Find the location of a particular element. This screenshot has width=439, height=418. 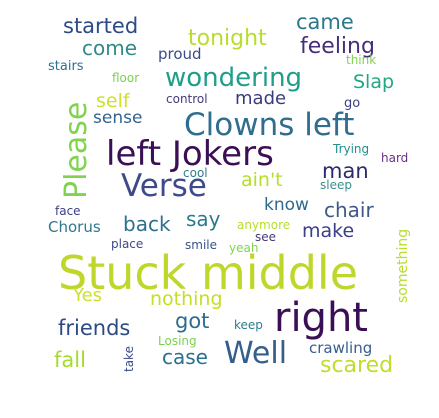

word-say: say is located at coordinates (203, 219).